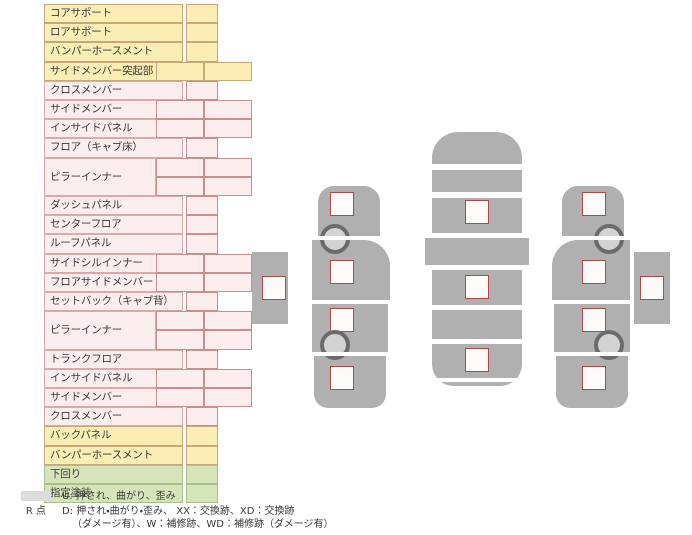  Describe the element at coordinates (113, 359) in the screenshot. I see `table-row-label: トランクフロア` at that location.